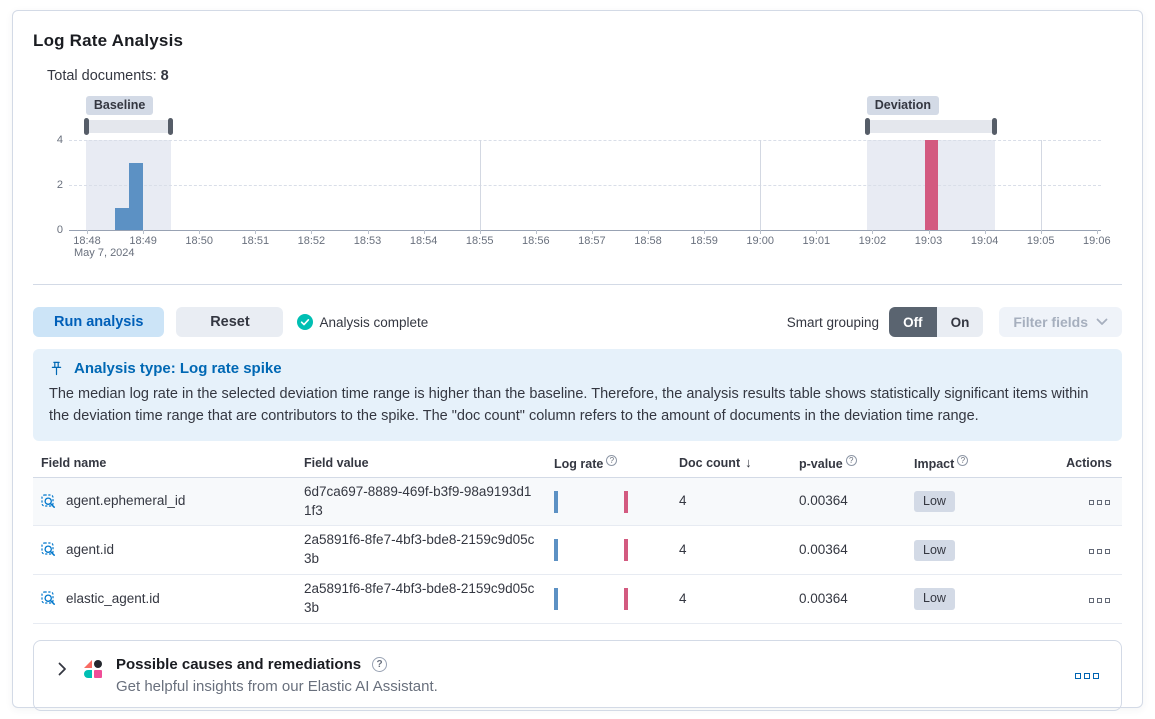 The width and height of the screenshot is (1155, 719). I want to click on x-tick-label: 19:05, so click(1040, 241).